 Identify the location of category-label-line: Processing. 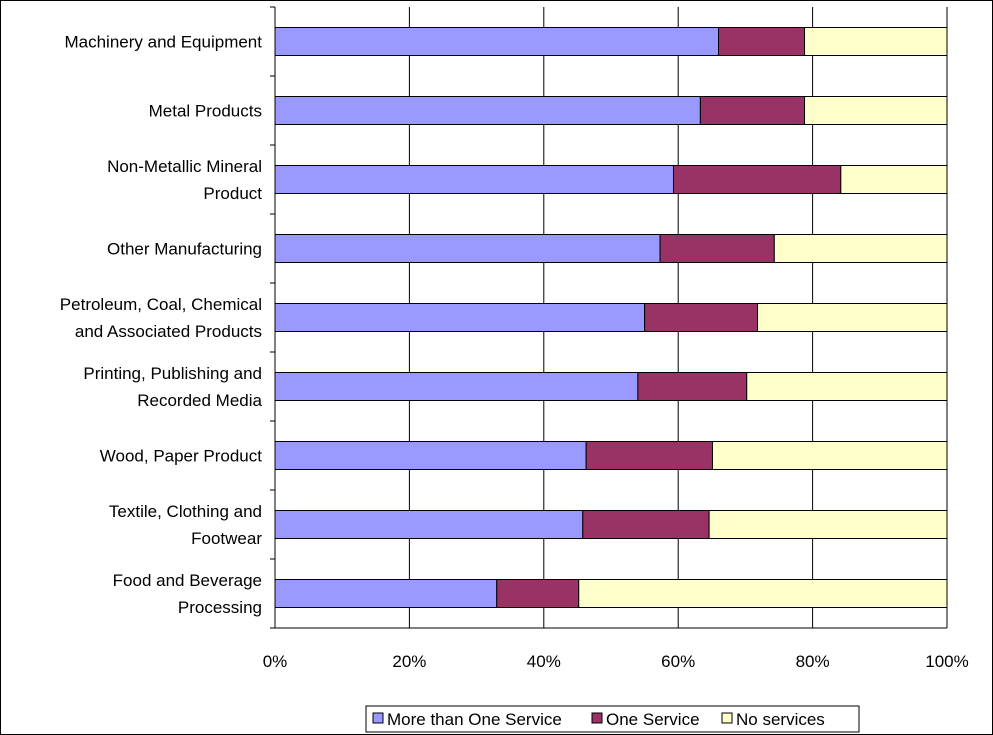
(220, 607).